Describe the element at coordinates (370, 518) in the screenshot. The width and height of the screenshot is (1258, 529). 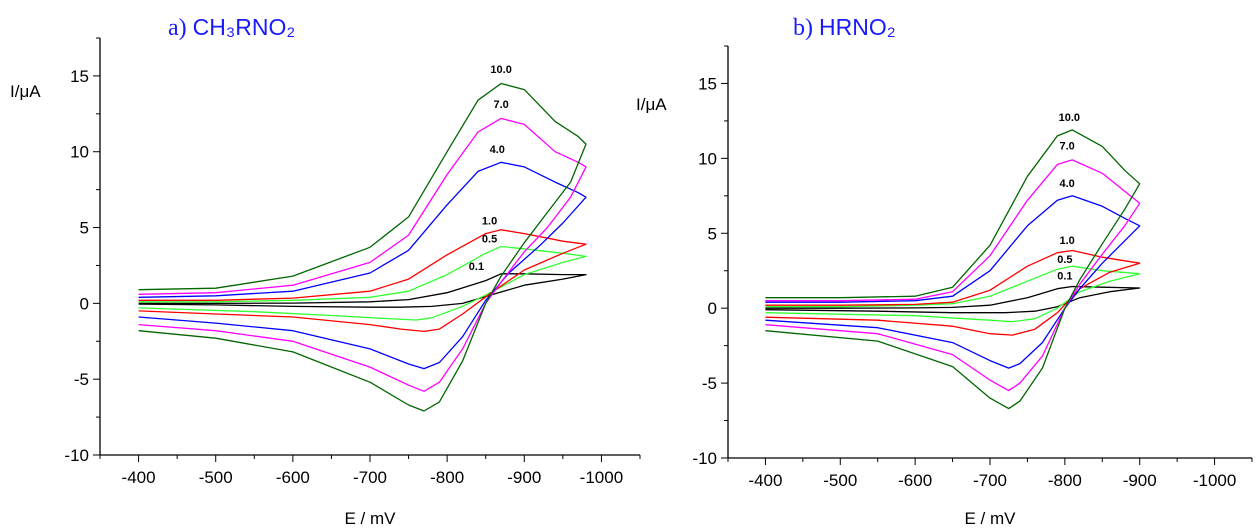
I see `panel-a-x-axis-label: E / mV` at that location.